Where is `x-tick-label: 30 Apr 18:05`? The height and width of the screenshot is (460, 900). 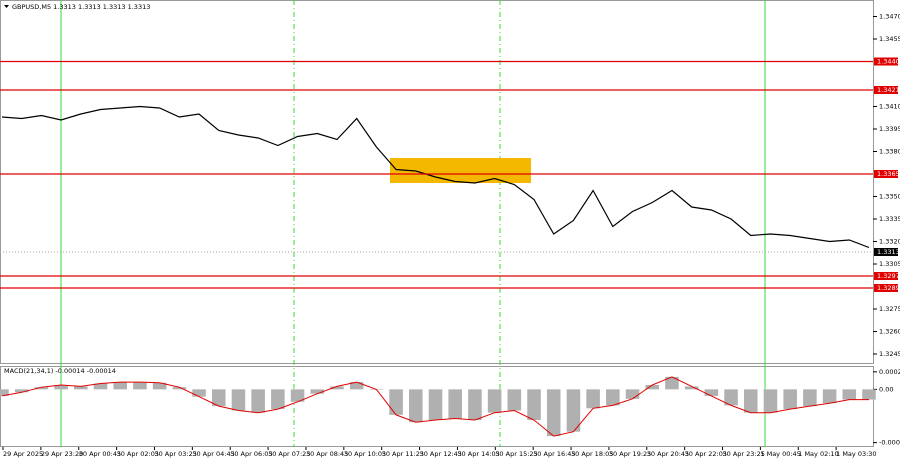 x-tick-label: 30 Apr 18:05 is located at coordinates (592, 454).